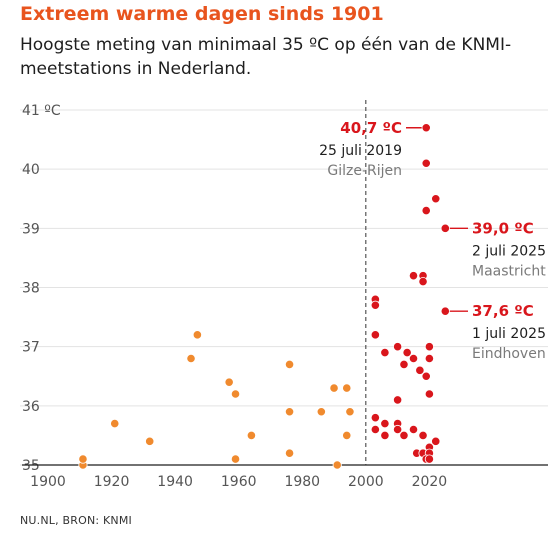 The height and width of the screenshot is (540, 560). Describe the element at coordinates (202, 14) in the screenshot. I see `chart-title: Extreem warme dagen sinds 1901` at that location.